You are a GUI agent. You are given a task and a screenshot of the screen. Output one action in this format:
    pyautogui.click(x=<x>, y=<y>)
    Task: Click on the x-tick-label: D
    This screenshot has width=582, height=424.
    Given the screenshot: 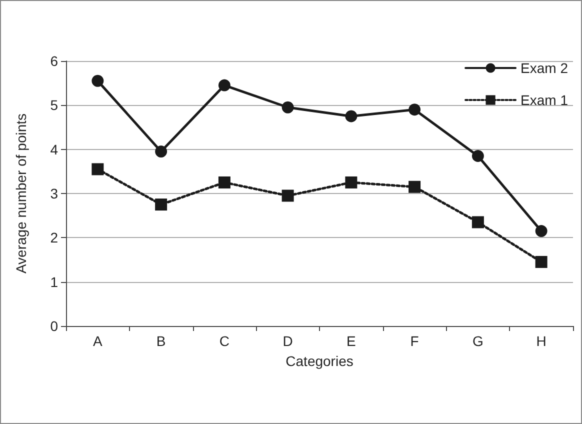 What is the action you would take?
    pyautogui.click(x=287, y=341)
    